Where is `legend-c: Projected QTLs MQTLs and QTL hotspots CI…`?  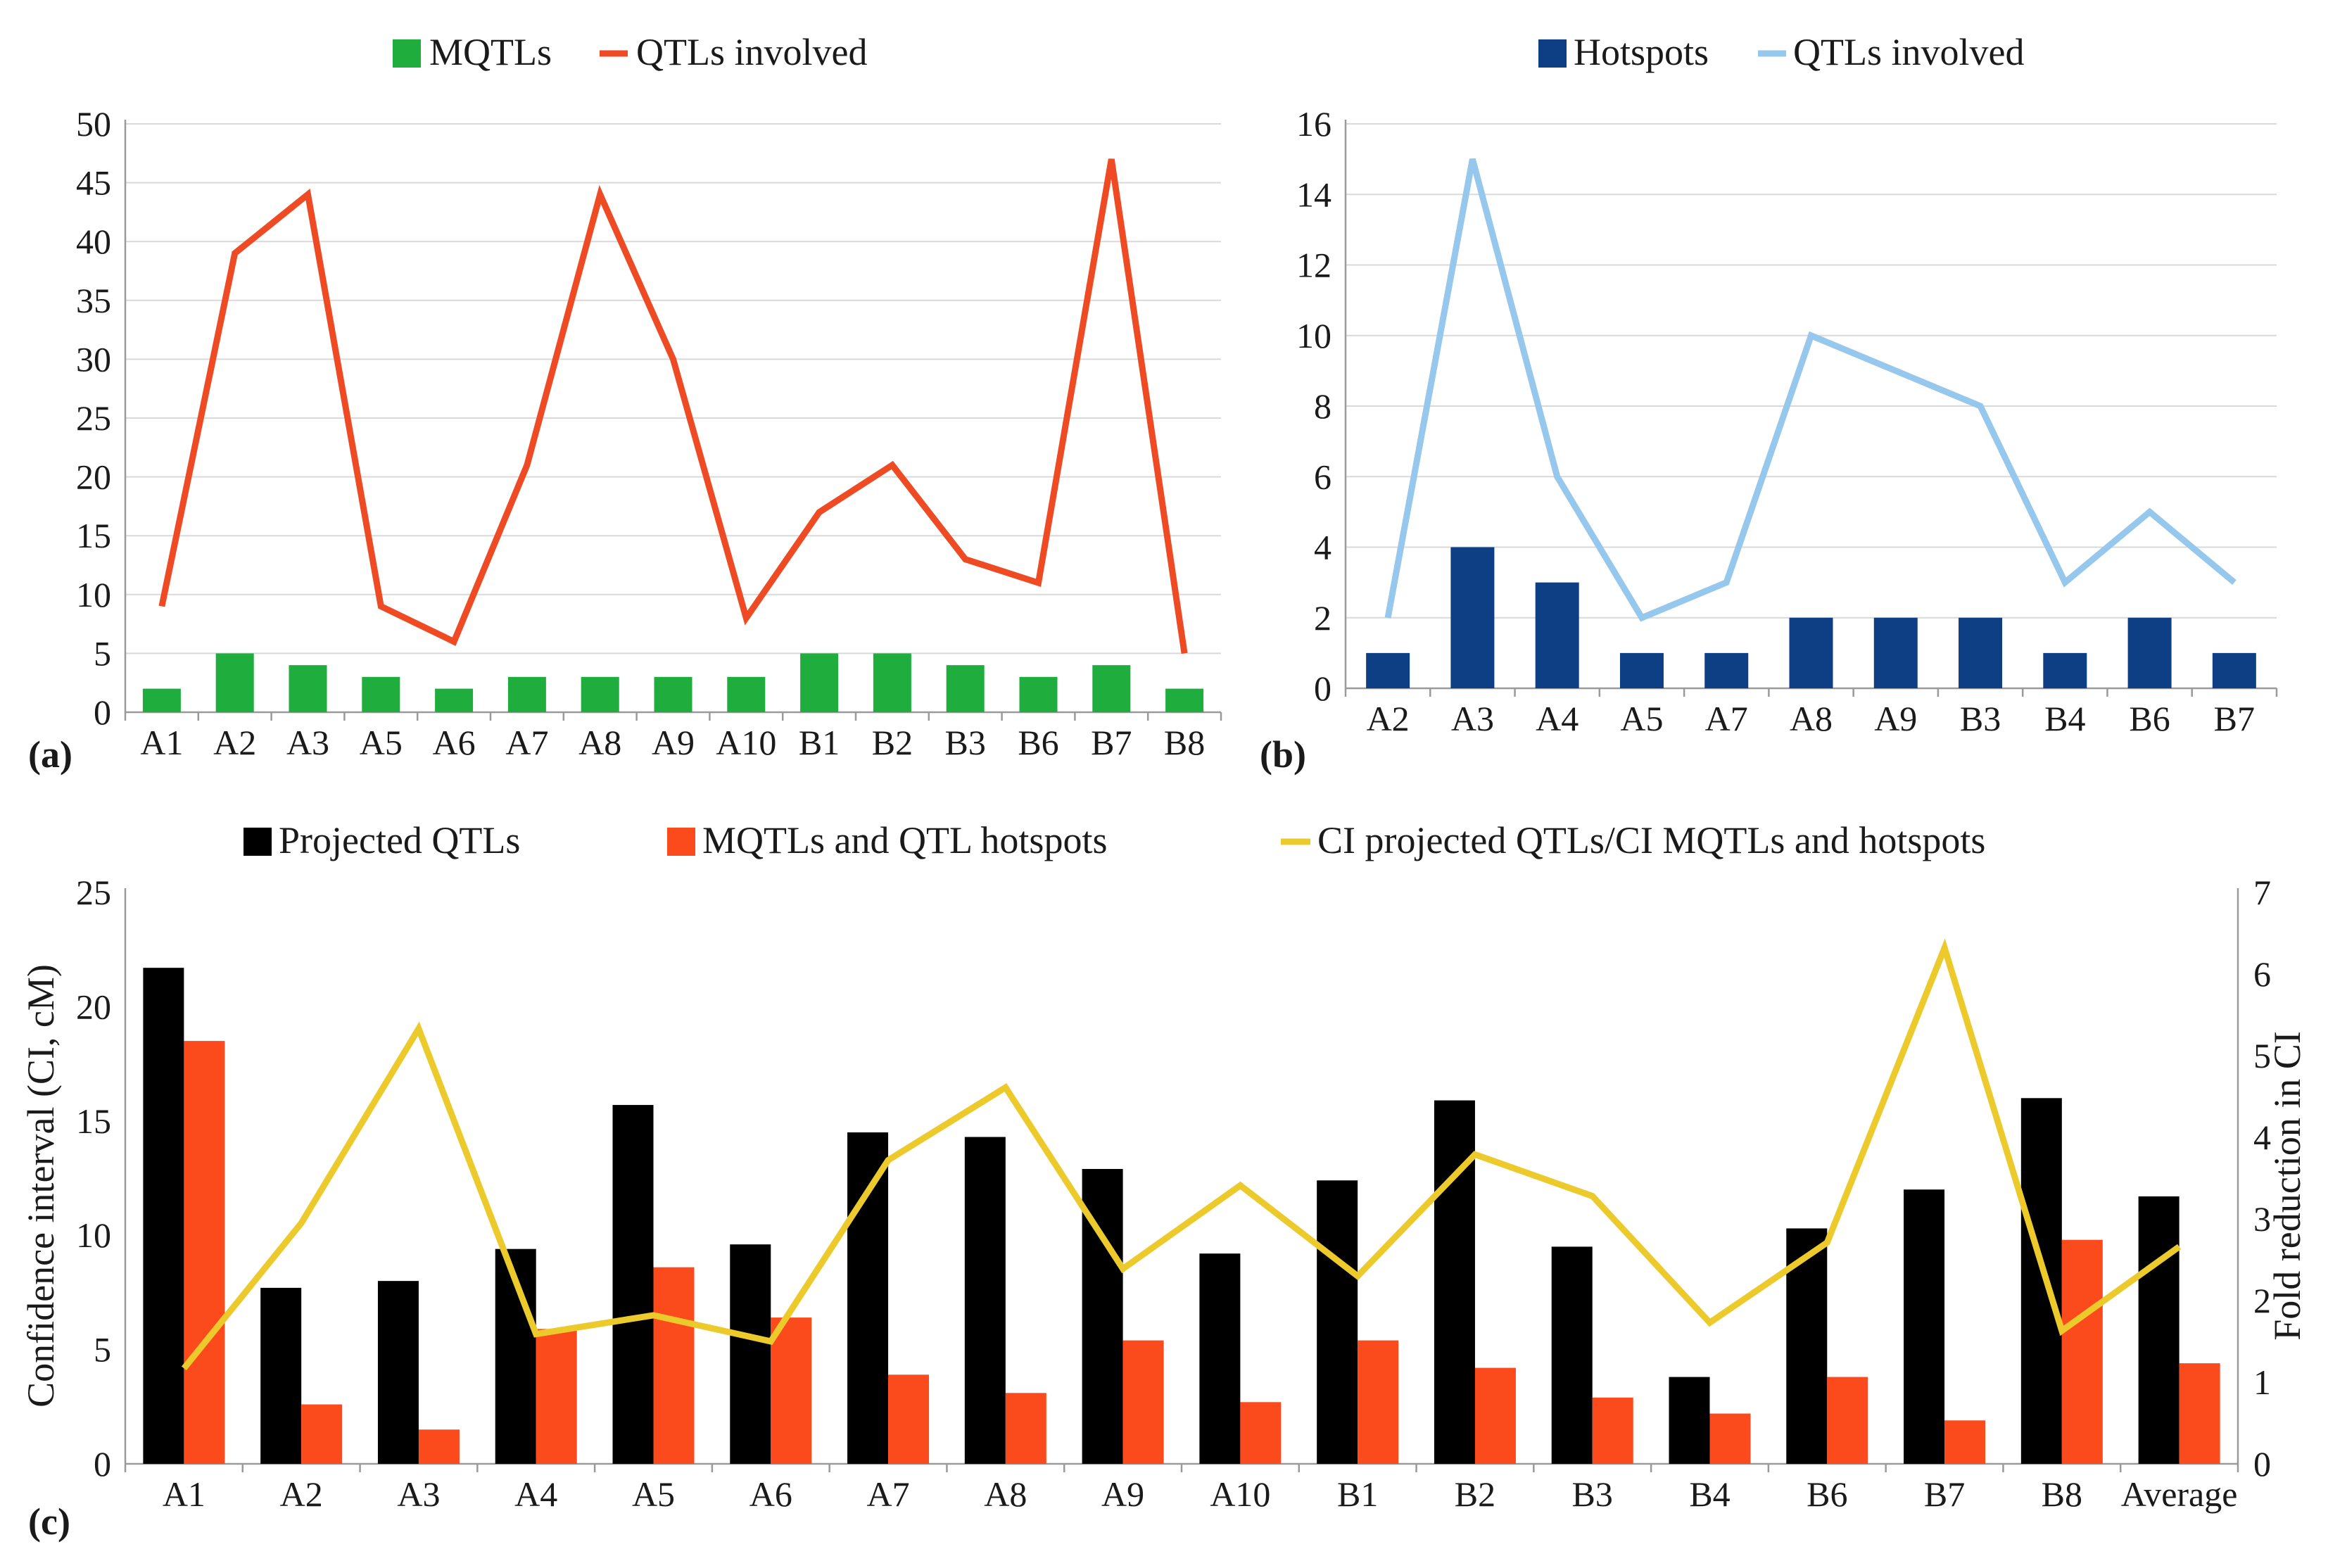
legend-c: Projected QTLs MQTLs and QTL hotspots CI… is located at coordinates (1114, 840).